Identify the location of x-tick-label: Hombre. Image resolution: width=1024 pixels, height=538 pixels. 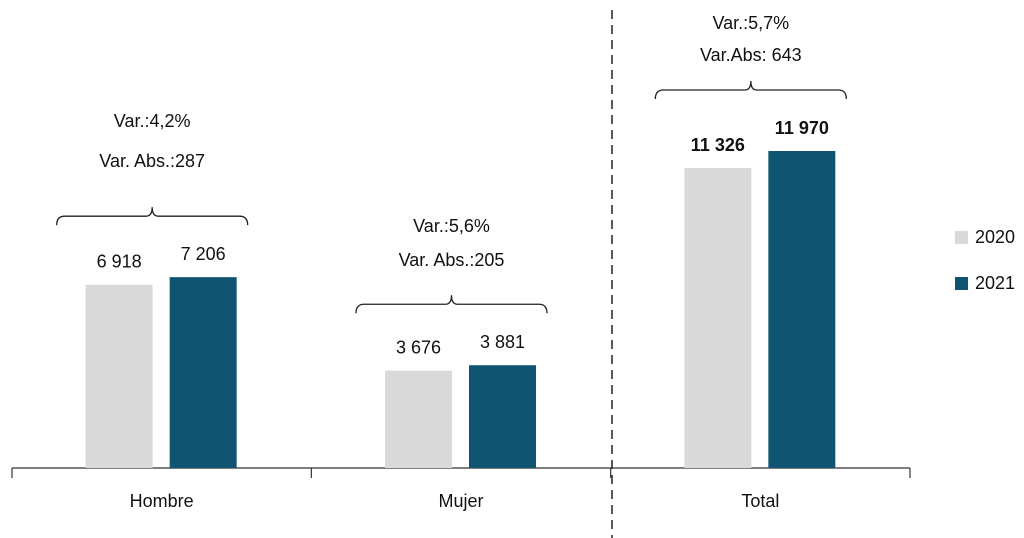
(162, 501).